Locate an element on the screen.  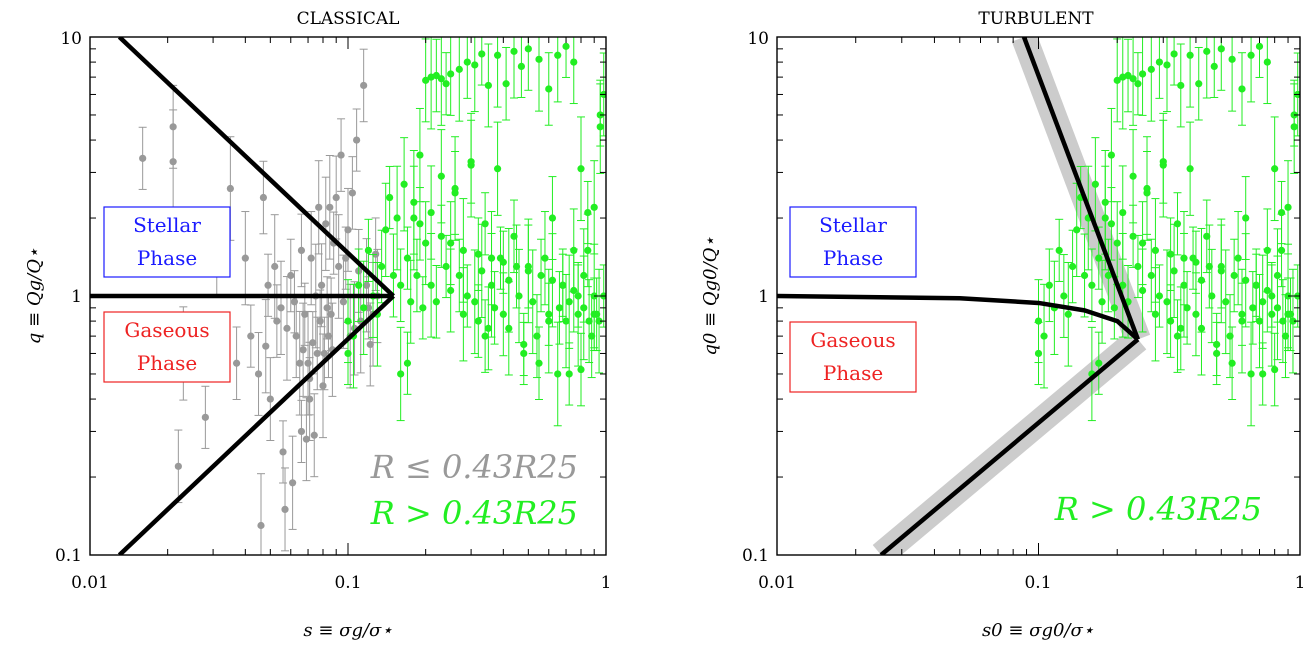
y-tick-label: 1 is located at coordinates (76, 297).